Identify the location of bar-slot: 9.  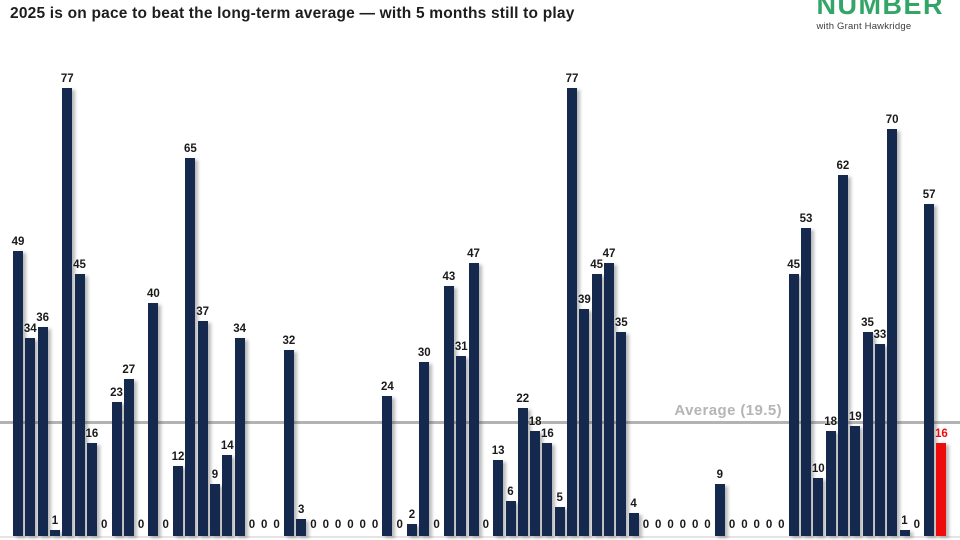
(215, 293).